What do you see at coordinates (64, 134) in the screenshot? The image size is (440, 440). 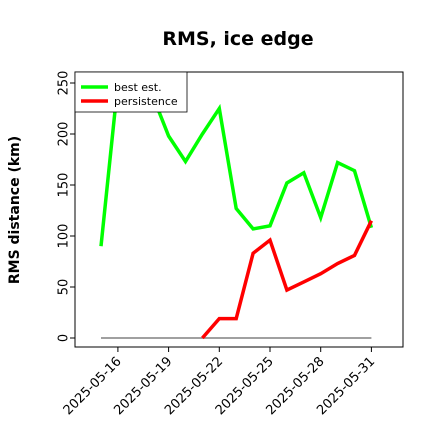 I see `y-tick-label: 200` at bounding box center [64, 134].